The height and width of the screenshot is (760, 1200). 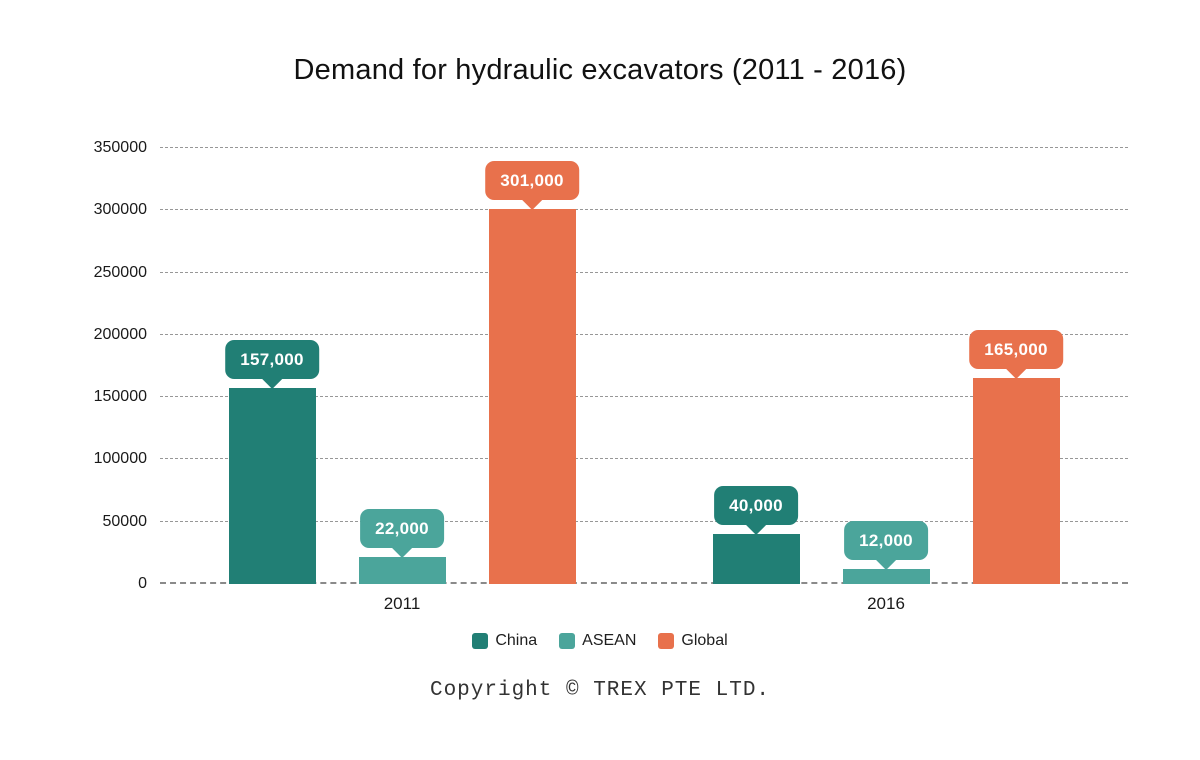 I want to click on legend-label: Global, so click(x=704, y=640).